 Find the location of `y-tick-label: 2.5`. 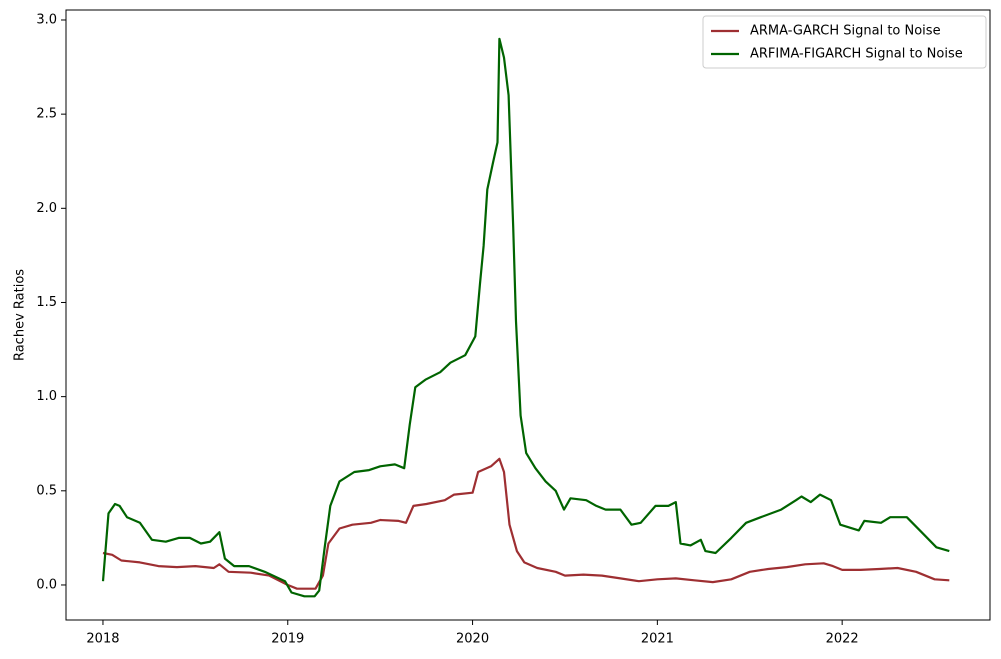

y-tick-label: 2.5 is located at coordinates (46, 114).